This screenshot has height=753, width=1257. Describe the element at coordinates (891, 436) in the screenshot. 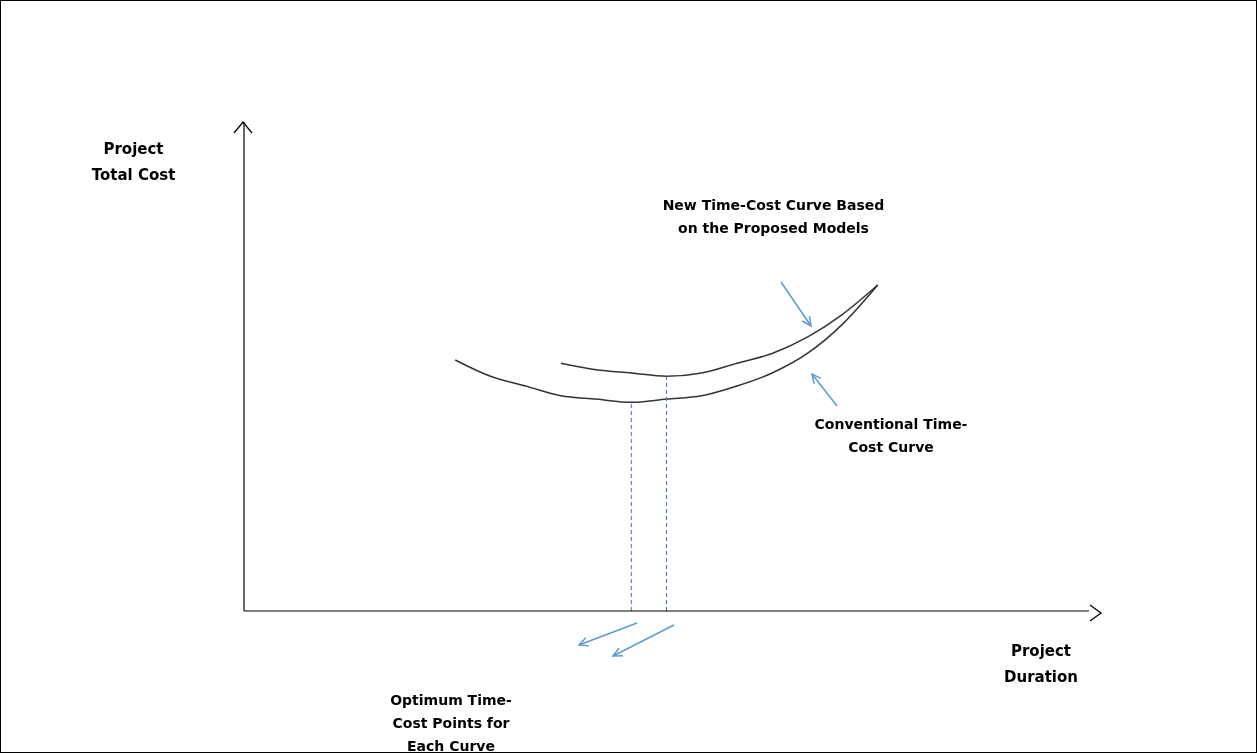

I see `annotation: Conventional Time-Cost Curve` at that location.